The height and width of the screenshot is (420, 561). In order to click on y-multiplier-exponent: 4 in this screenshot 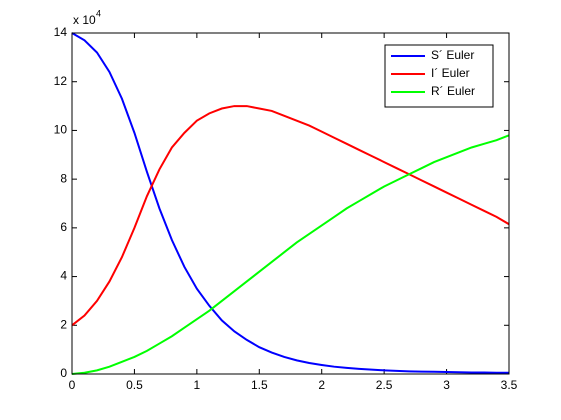, I will do `click(98, 13)`.